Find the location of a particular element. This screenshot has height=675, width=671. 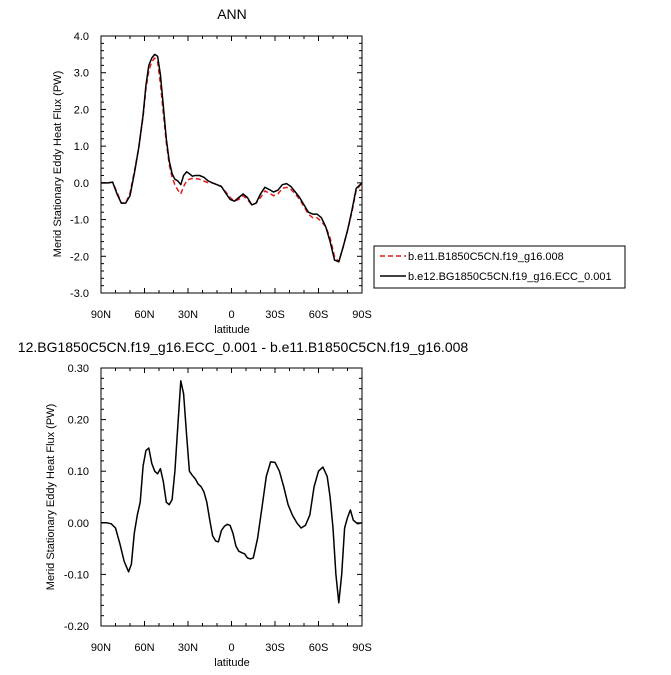

chart-title: ANN is located at coordinates (232, 14).